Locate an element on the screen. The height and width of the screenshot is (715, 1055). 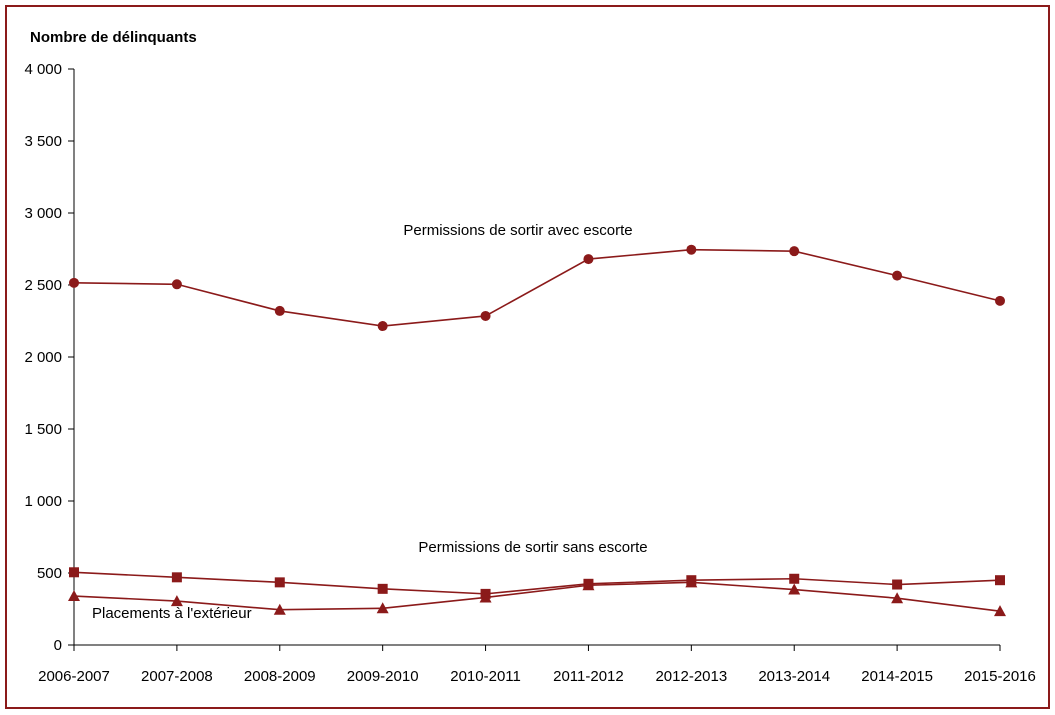
y-axis-title: Nombre de délinquants is located at coordinates (113, 37).